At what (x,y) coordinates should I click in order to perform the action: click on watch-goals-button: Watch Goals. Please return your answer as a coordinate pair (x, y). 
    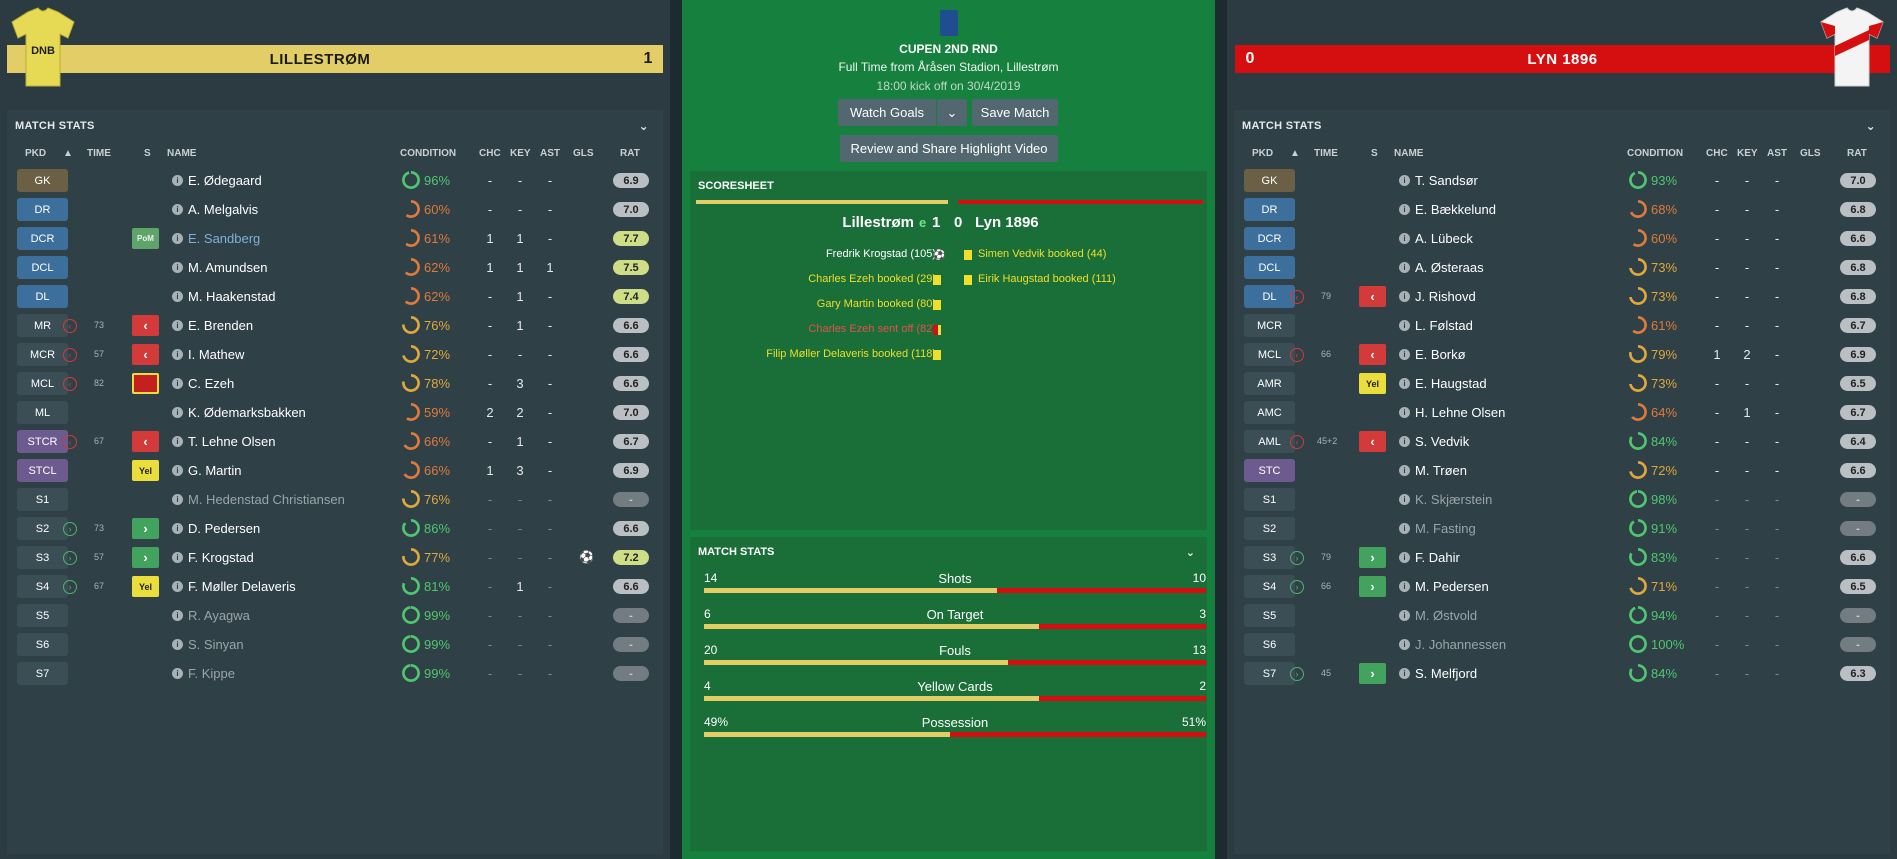
    Looking at the image, I should click on (887, 112).